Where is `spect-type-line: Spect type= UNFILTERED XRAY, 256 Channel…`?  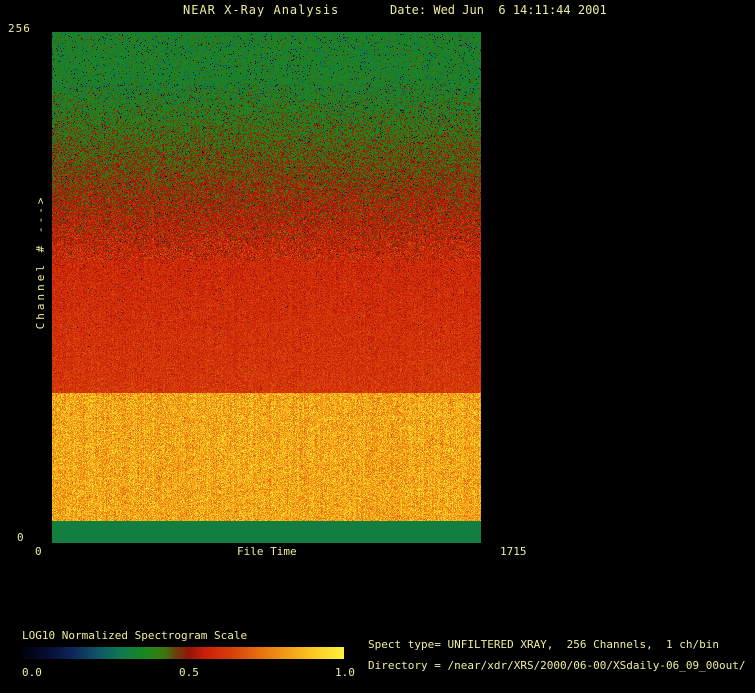
spect-type-line: Spect type= UNFILTERED XRAY, 256 Channel… is located at coordinates (543, 644).